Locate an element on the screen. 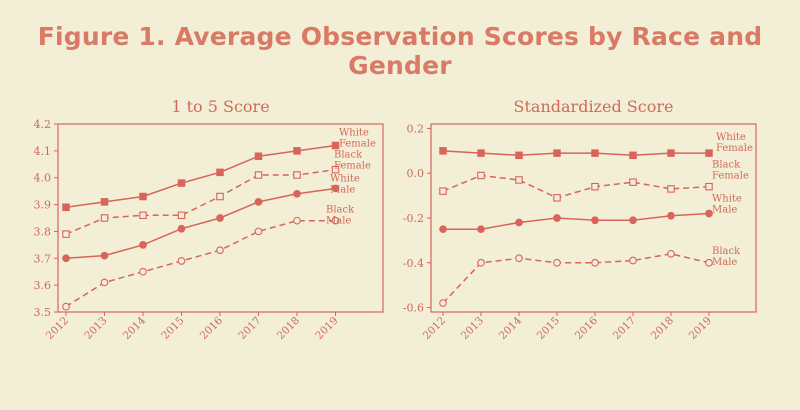  y-tick-label: 4.2 is located at coordinates (43, 124).